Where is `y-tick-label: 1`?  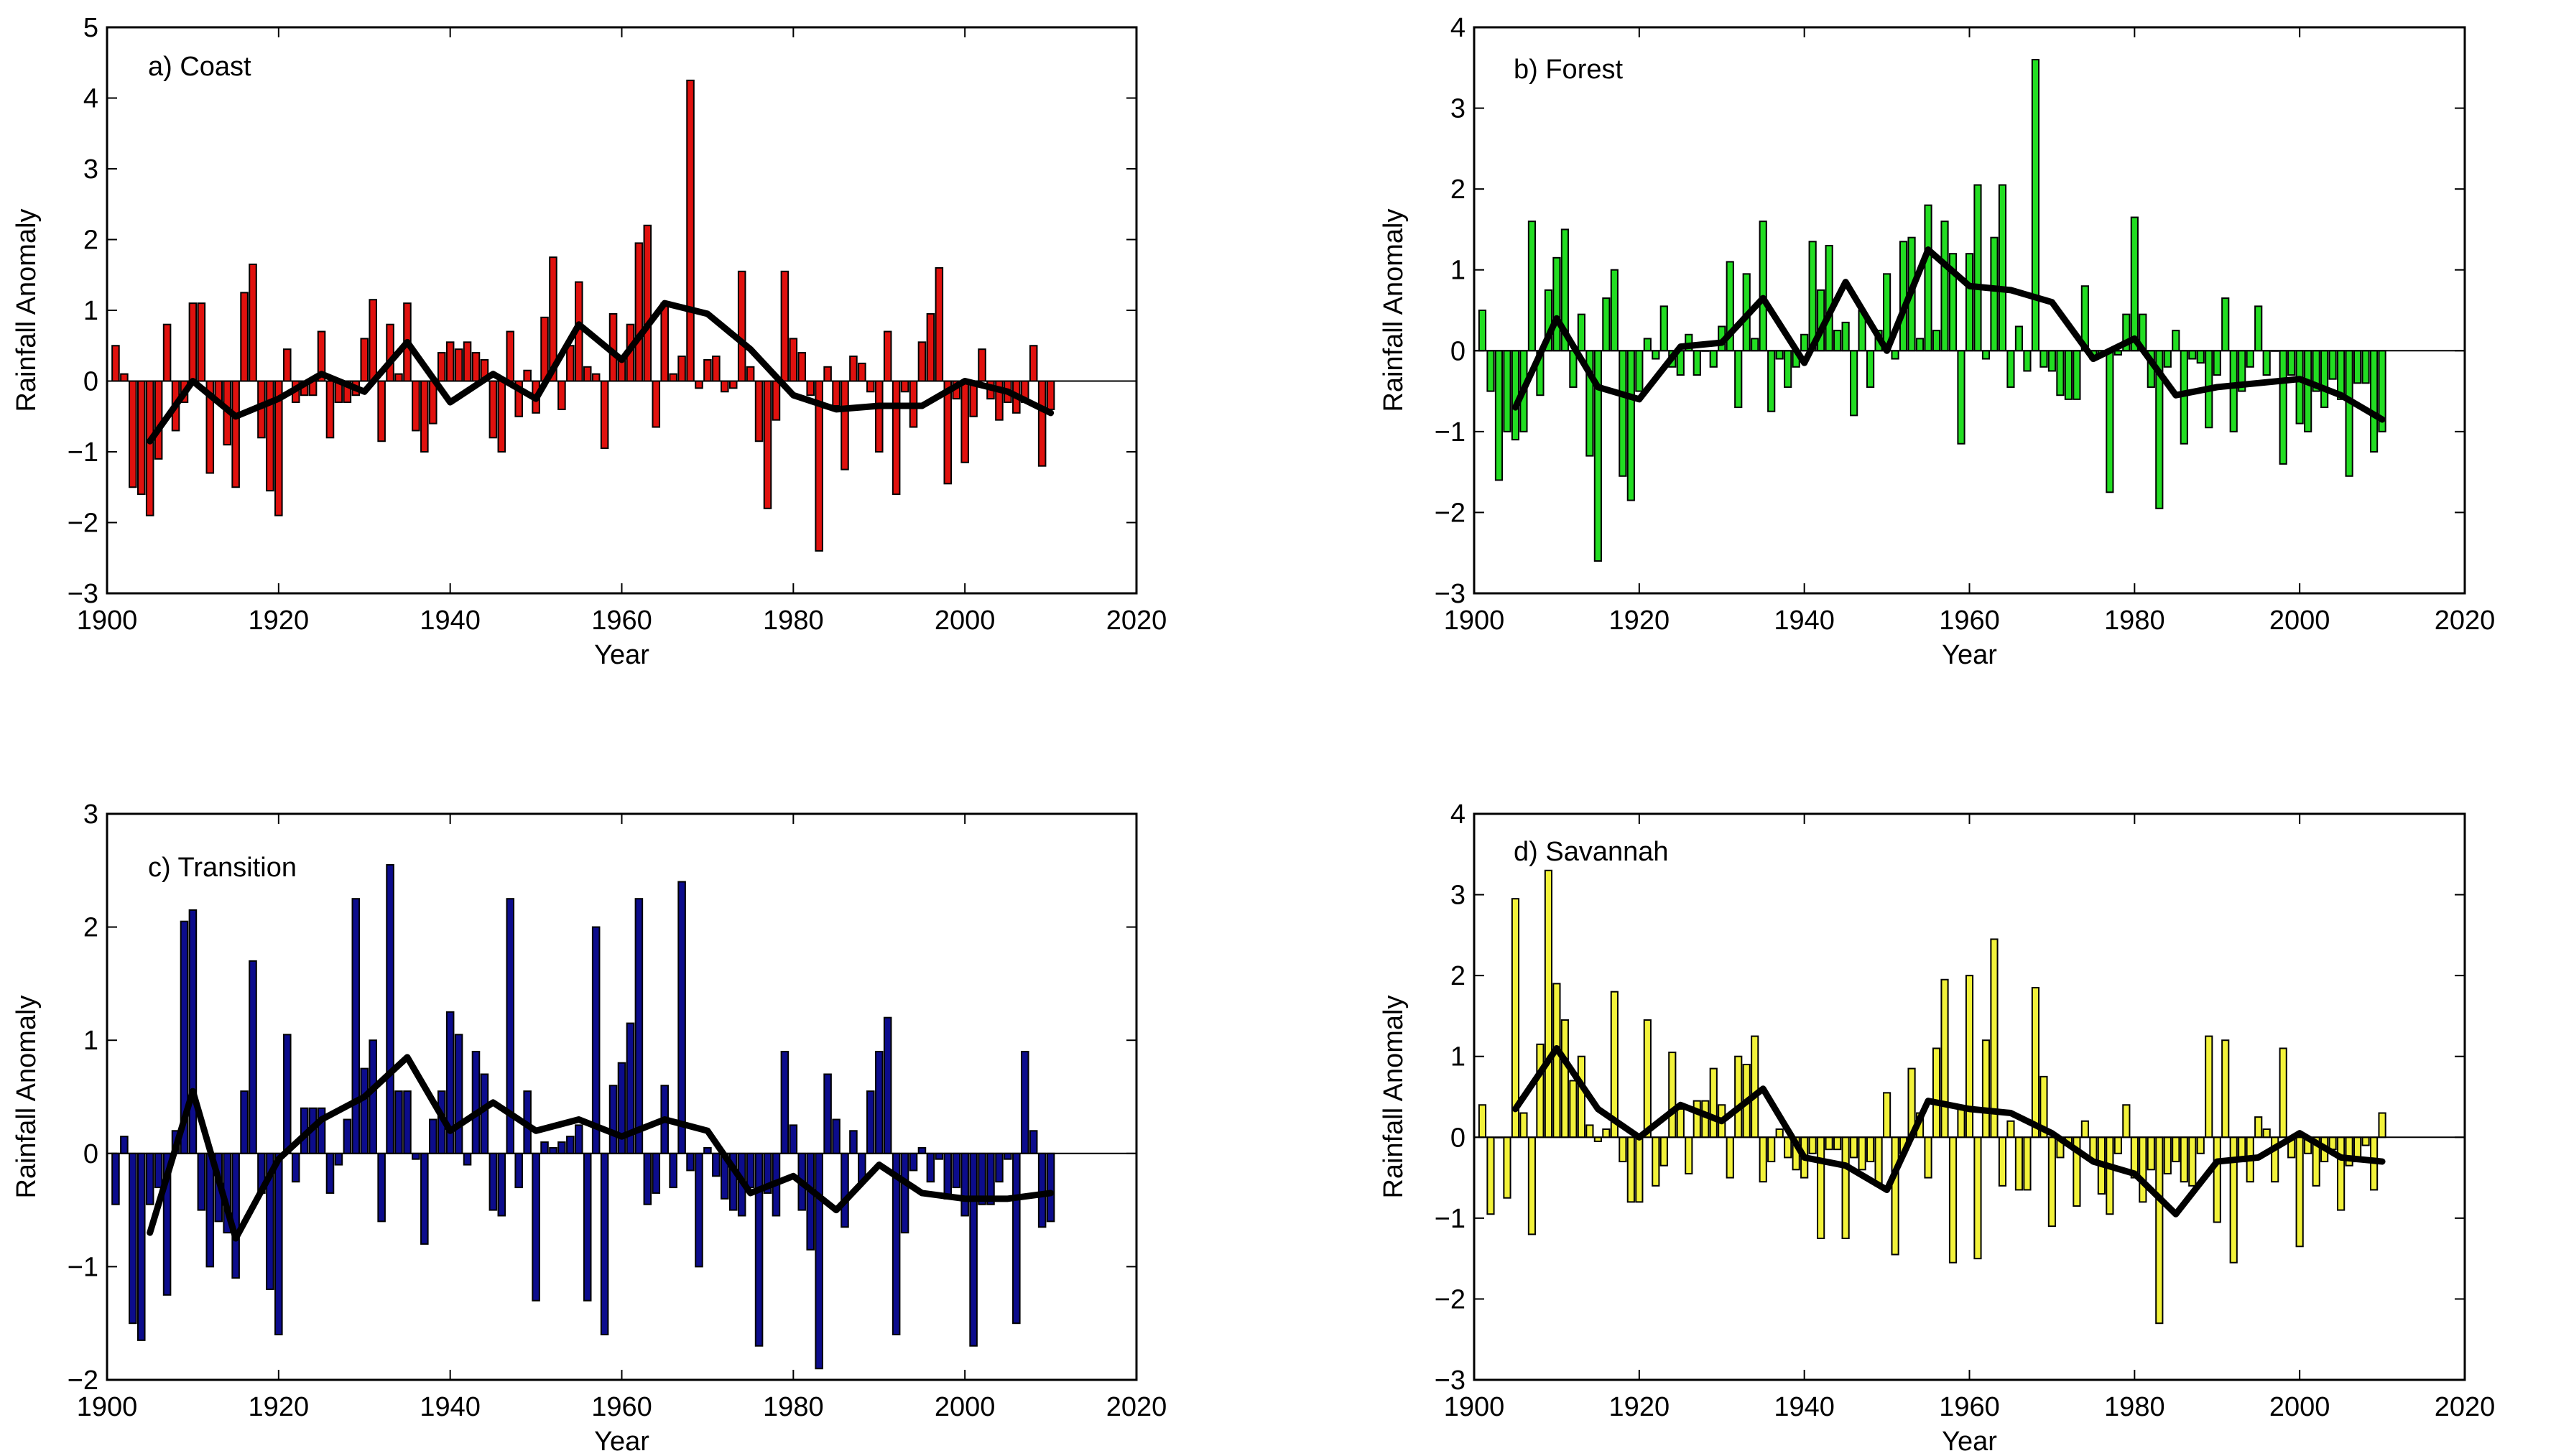
y-tick-label: 1 is located at coordinates (90, 1041).